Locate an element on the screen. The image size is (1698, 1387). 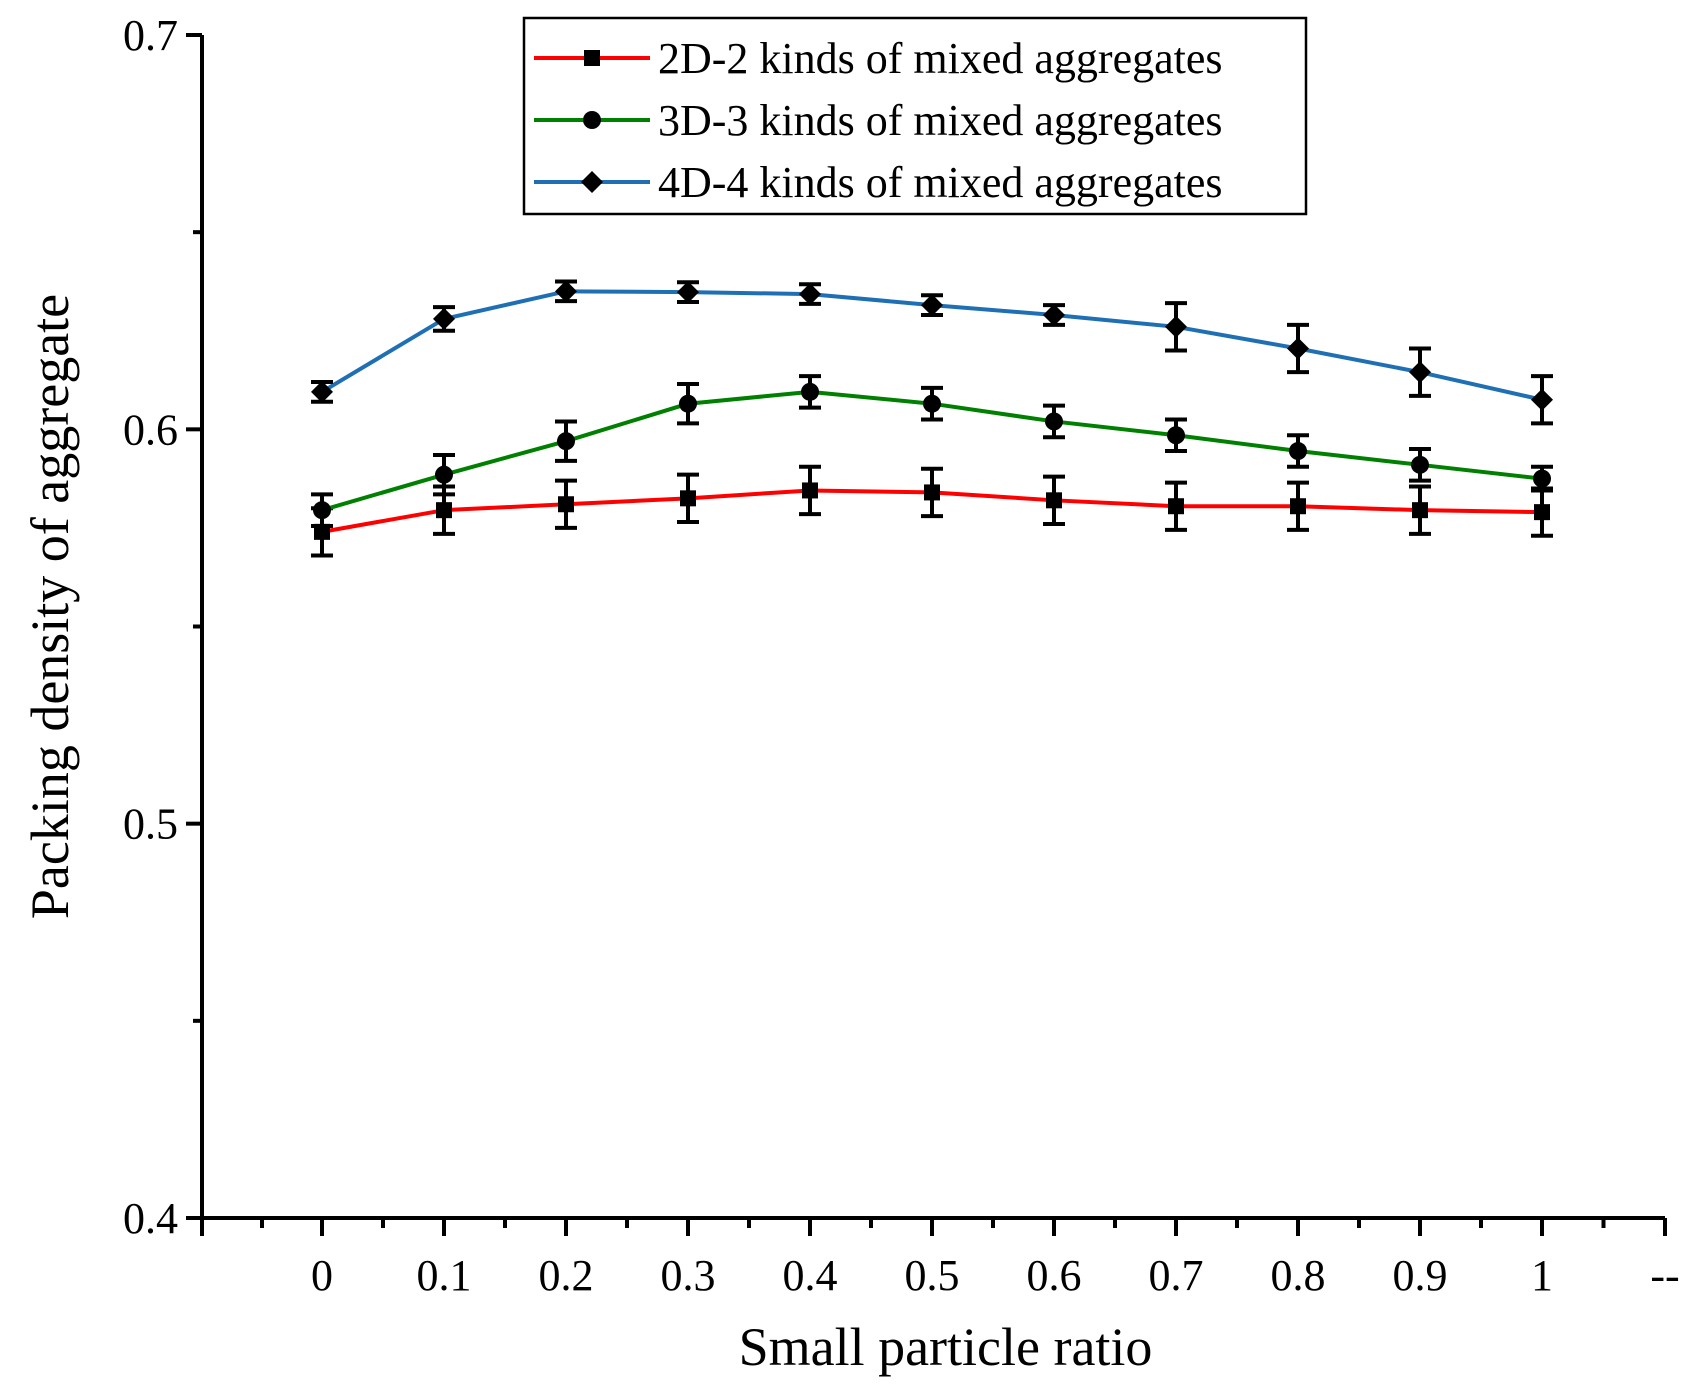
x-tick-label: 0 is located at coordinates (322, 1275).